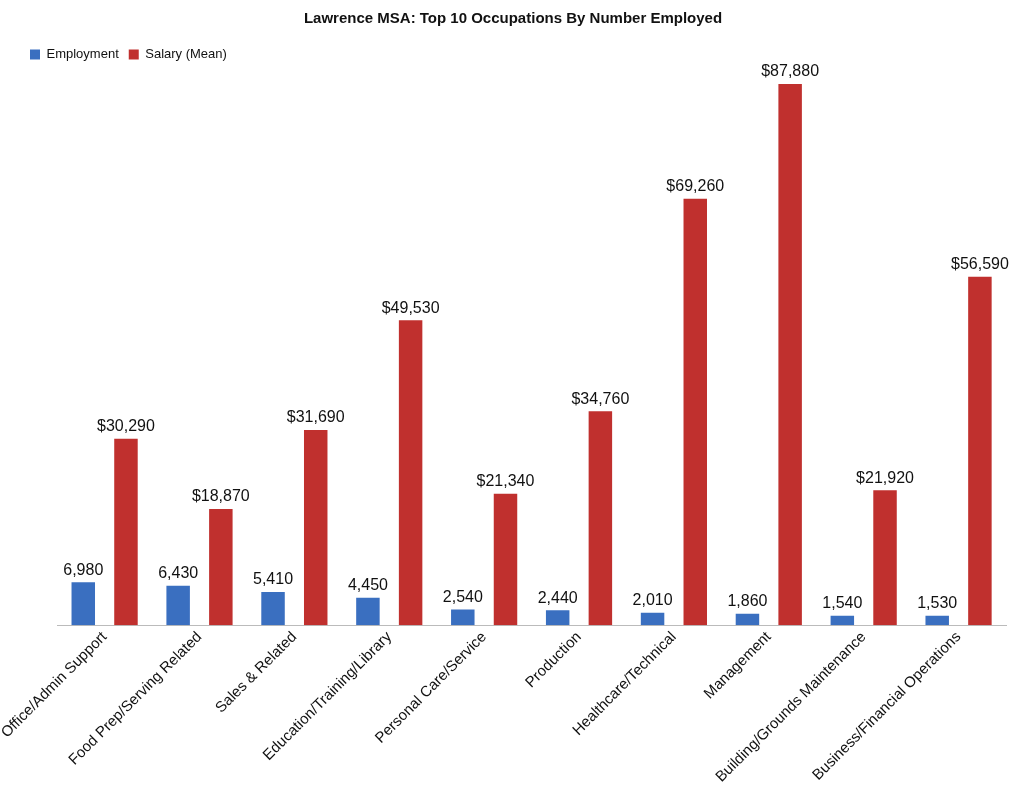  What do you see at coordinates (368, 585) in the screenshot?
I see `data-label: 4,450` at bounding box center [368, 585].